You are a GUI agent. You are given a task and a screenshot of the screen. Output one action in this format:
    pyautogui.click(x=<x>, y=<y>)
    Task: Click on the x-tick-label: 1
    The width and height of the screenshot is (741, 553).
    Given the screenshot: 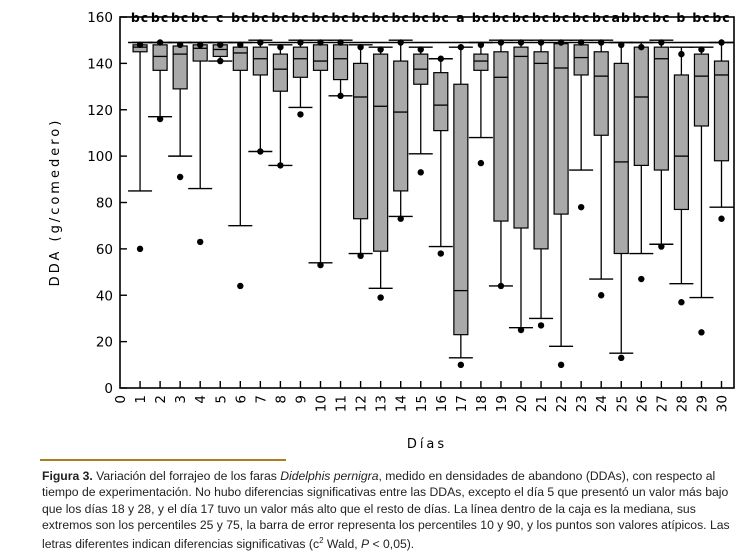 What is the action you would take?
    pyautogui.click(x=141, y=399)
    